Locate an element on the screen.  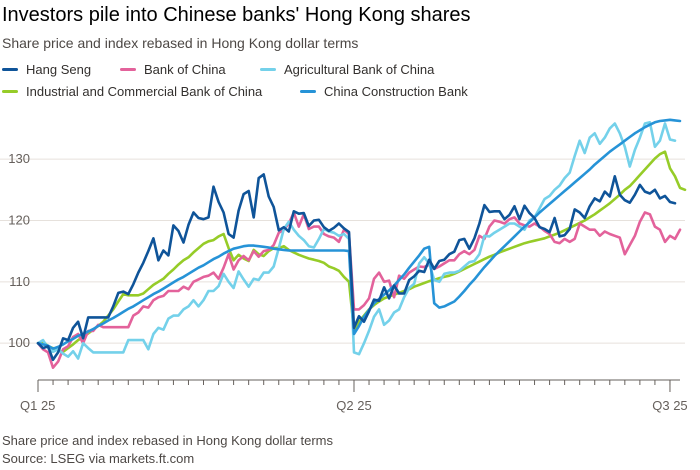
legend-swatch-bank-of-china is located at coordinates (128, 69).